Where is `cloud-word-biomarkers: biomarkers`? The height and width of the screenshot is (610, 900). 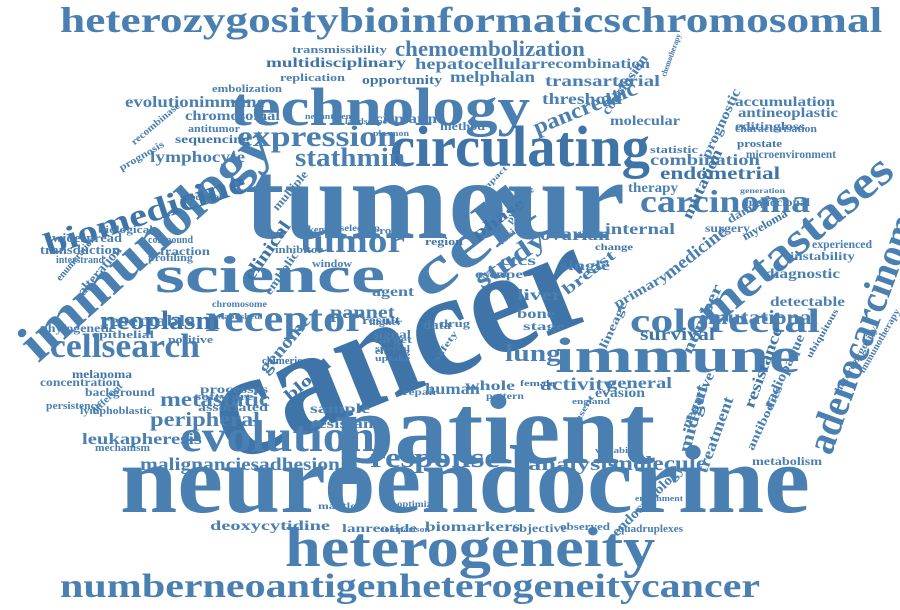
cloud-word-biomarkers: biomarkers is located at coordinates (472, 527).